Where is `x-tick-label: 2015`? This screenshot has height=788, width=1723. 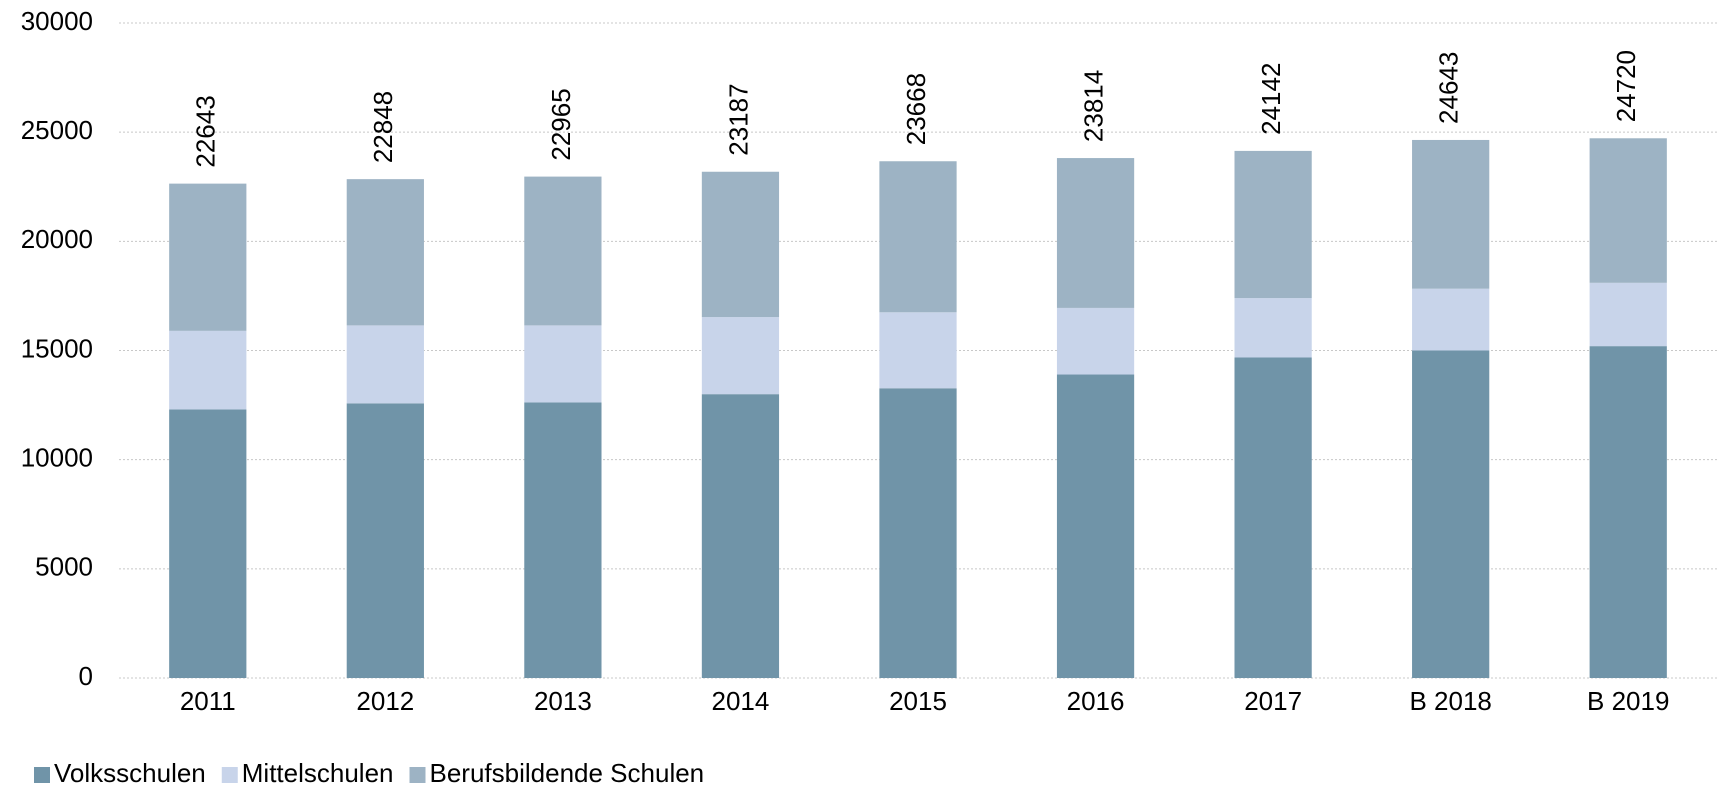 x-tick-label: 2015 is located at coordinates (918, 701).